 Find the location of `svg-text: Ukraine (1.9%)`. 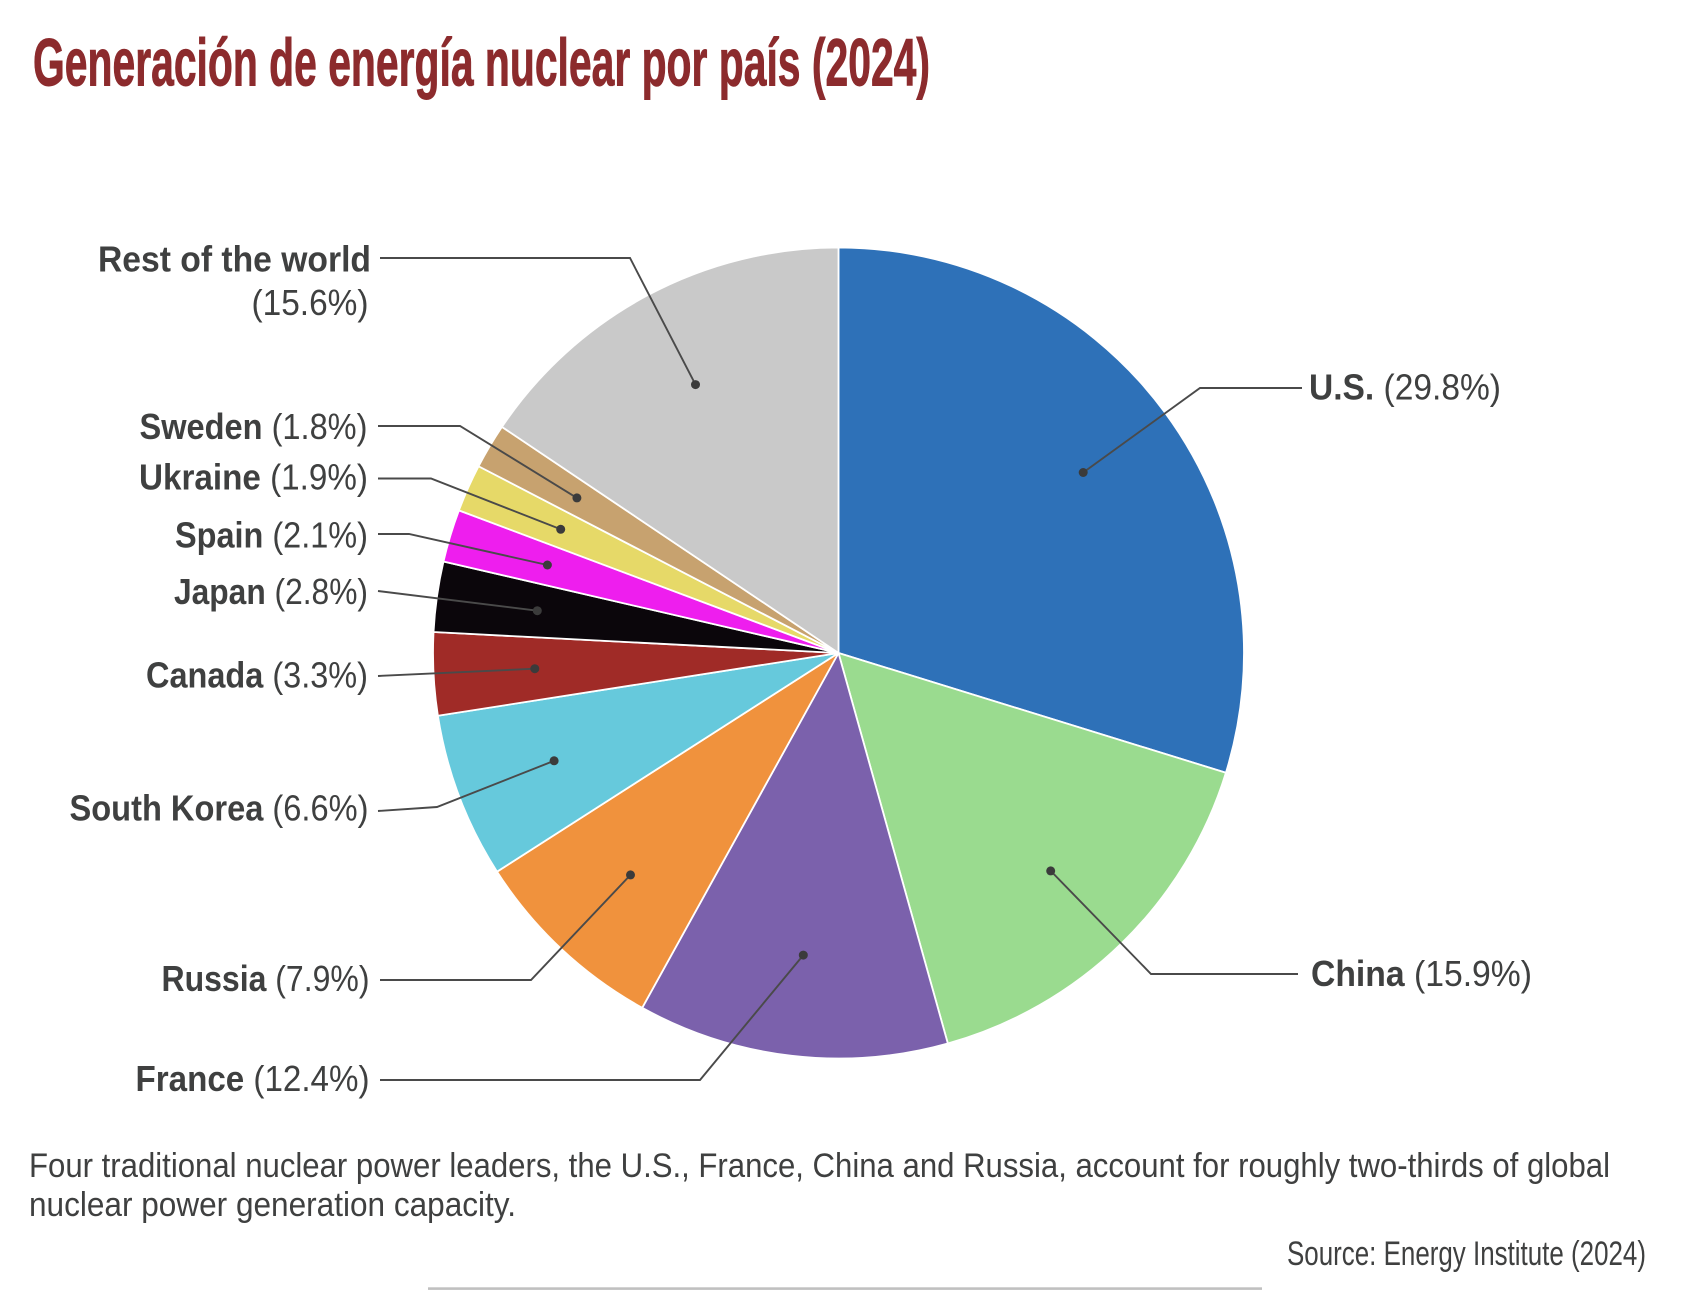

svg-text: Ukraine (1.9%) is located at coordinates (253, 477).